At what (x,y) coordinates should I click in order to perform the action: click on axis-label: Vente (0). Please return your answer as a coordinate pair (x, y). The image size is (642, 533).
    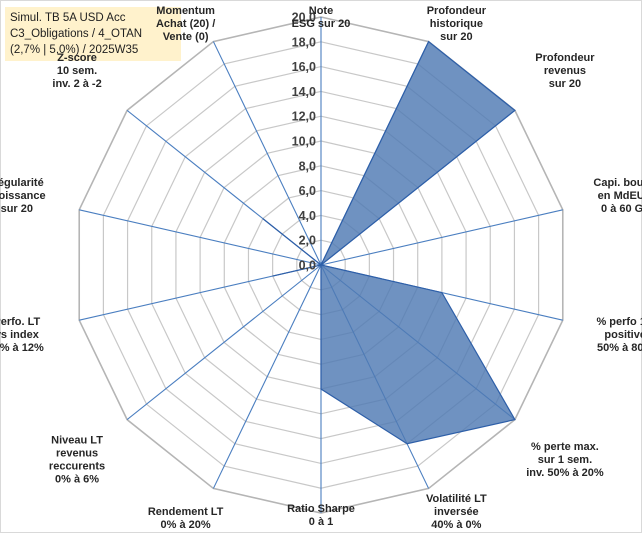
    Looking at the image, I should click on (186, 37).